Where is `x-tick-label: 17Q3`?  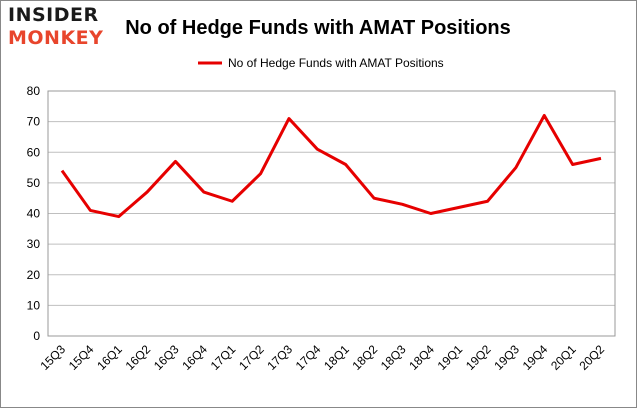 x-tick-label: 17Q3 is located at coordinates (279, 357).